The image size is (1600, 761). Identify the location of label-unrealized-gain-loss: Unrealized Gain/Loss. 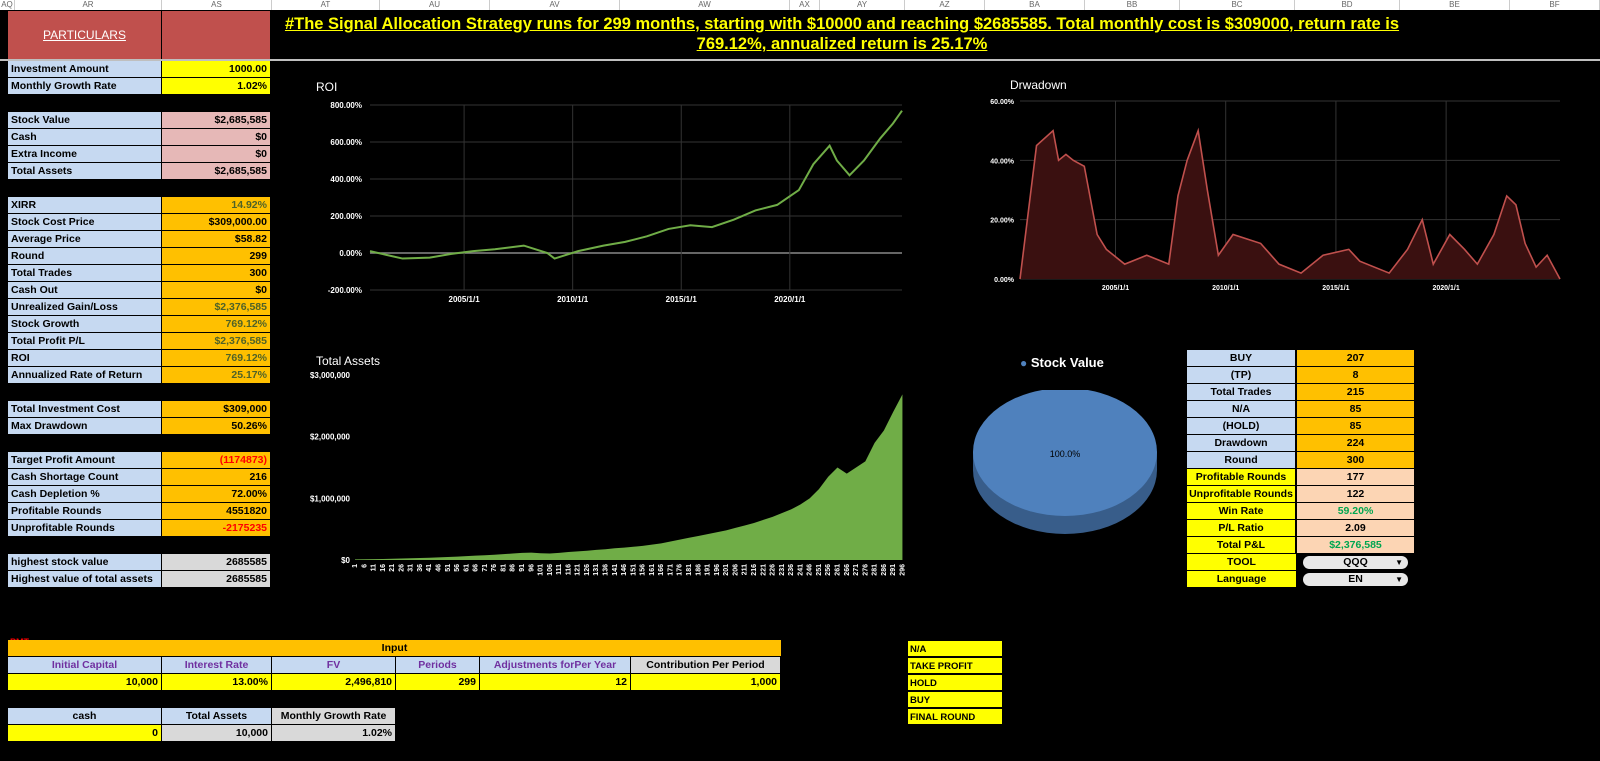
(84, 307).